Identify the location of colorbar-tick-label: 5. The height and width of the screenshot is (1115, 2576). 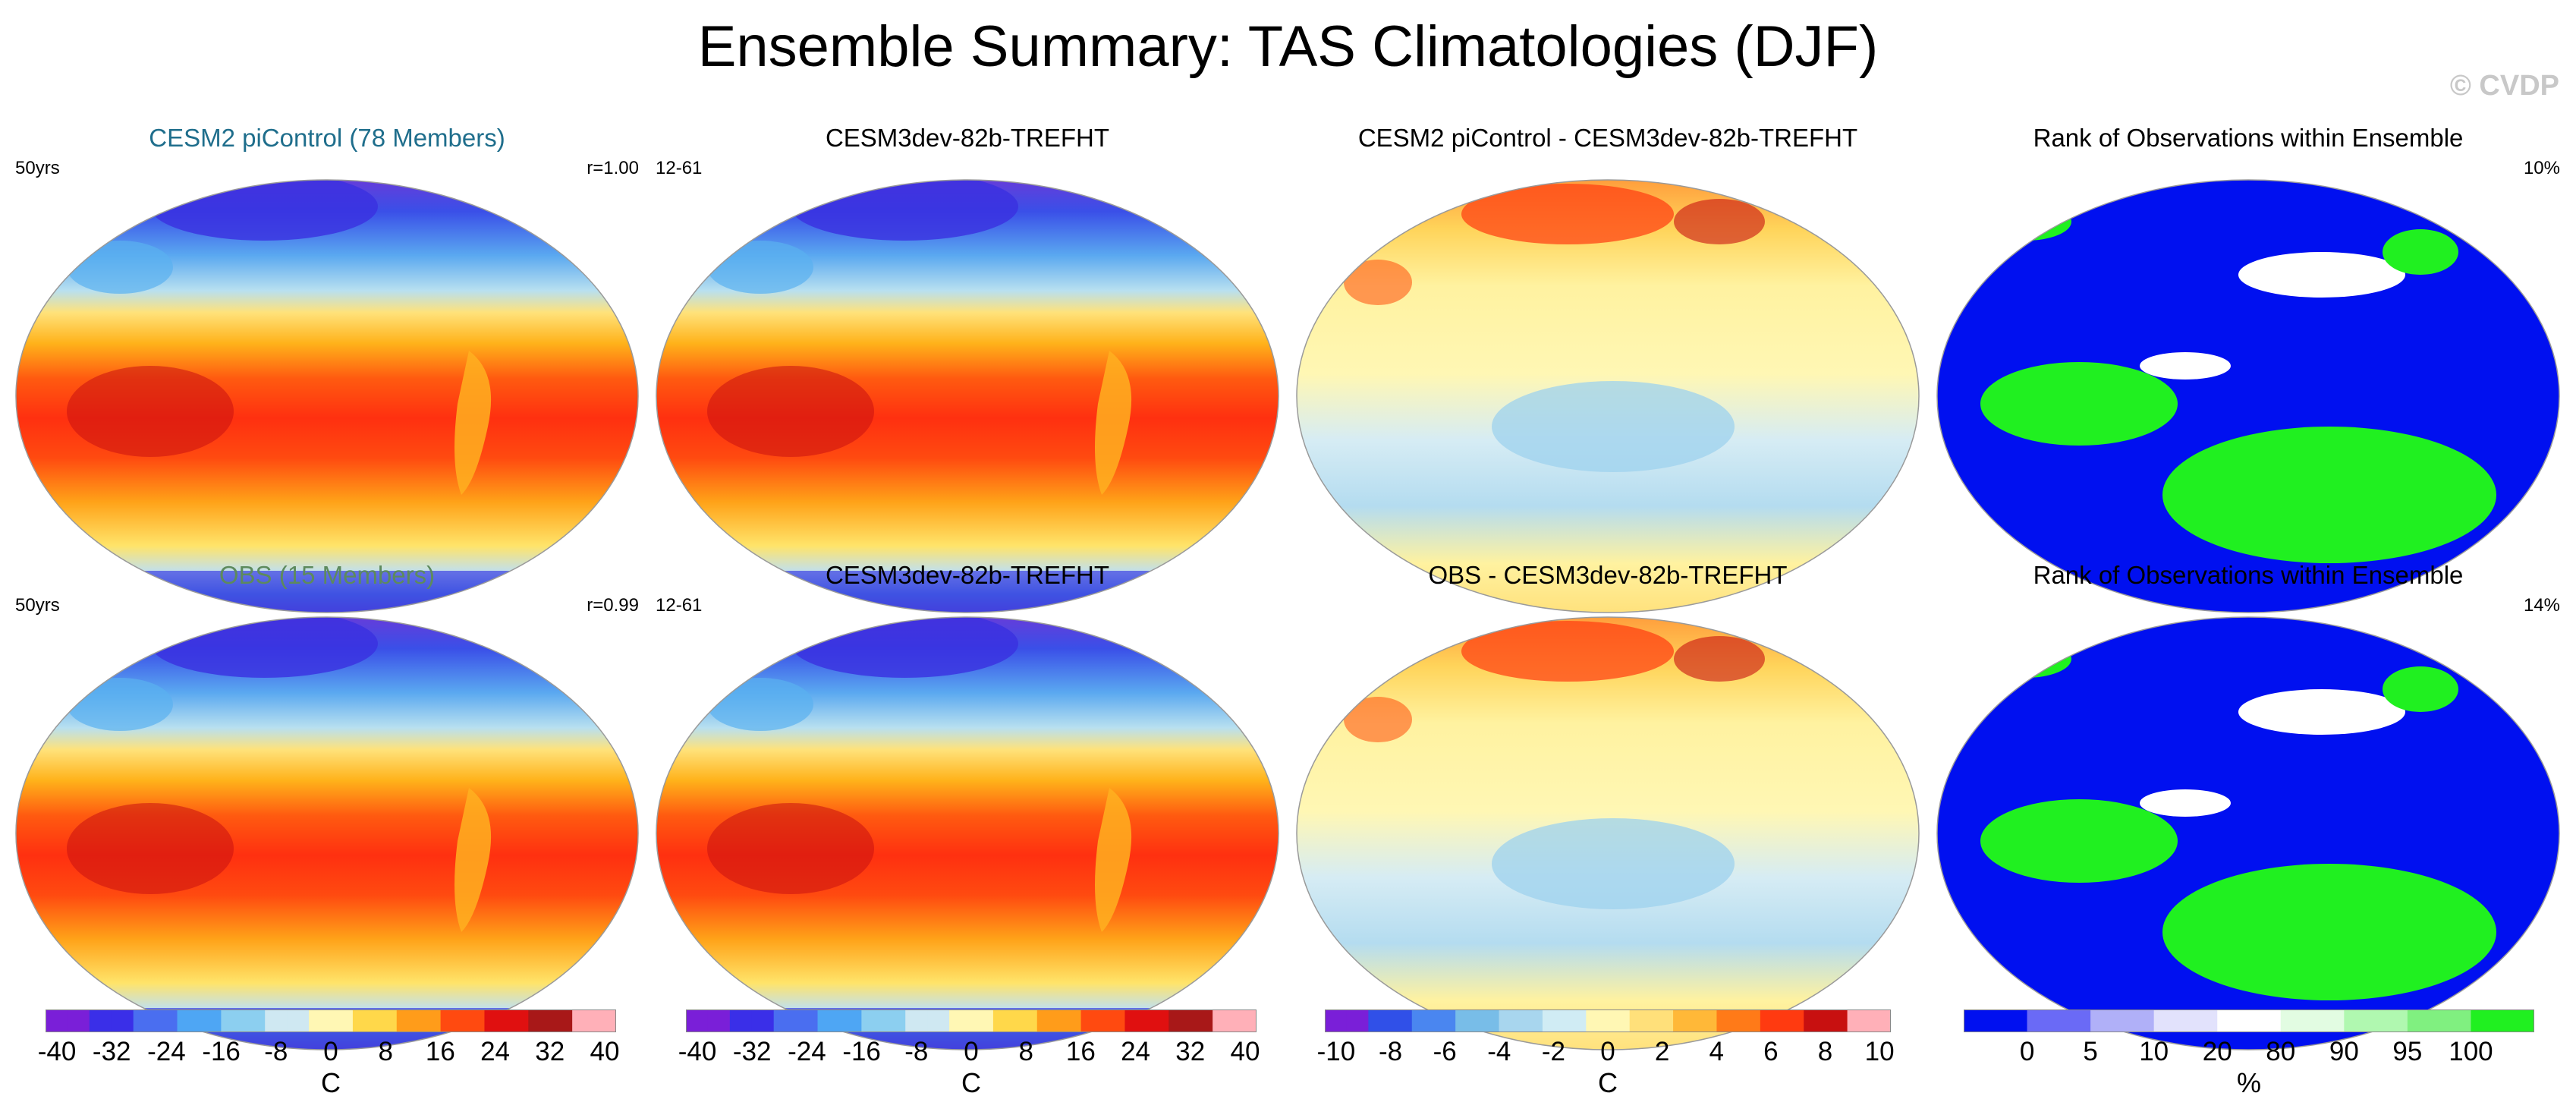
(2090, 1051).